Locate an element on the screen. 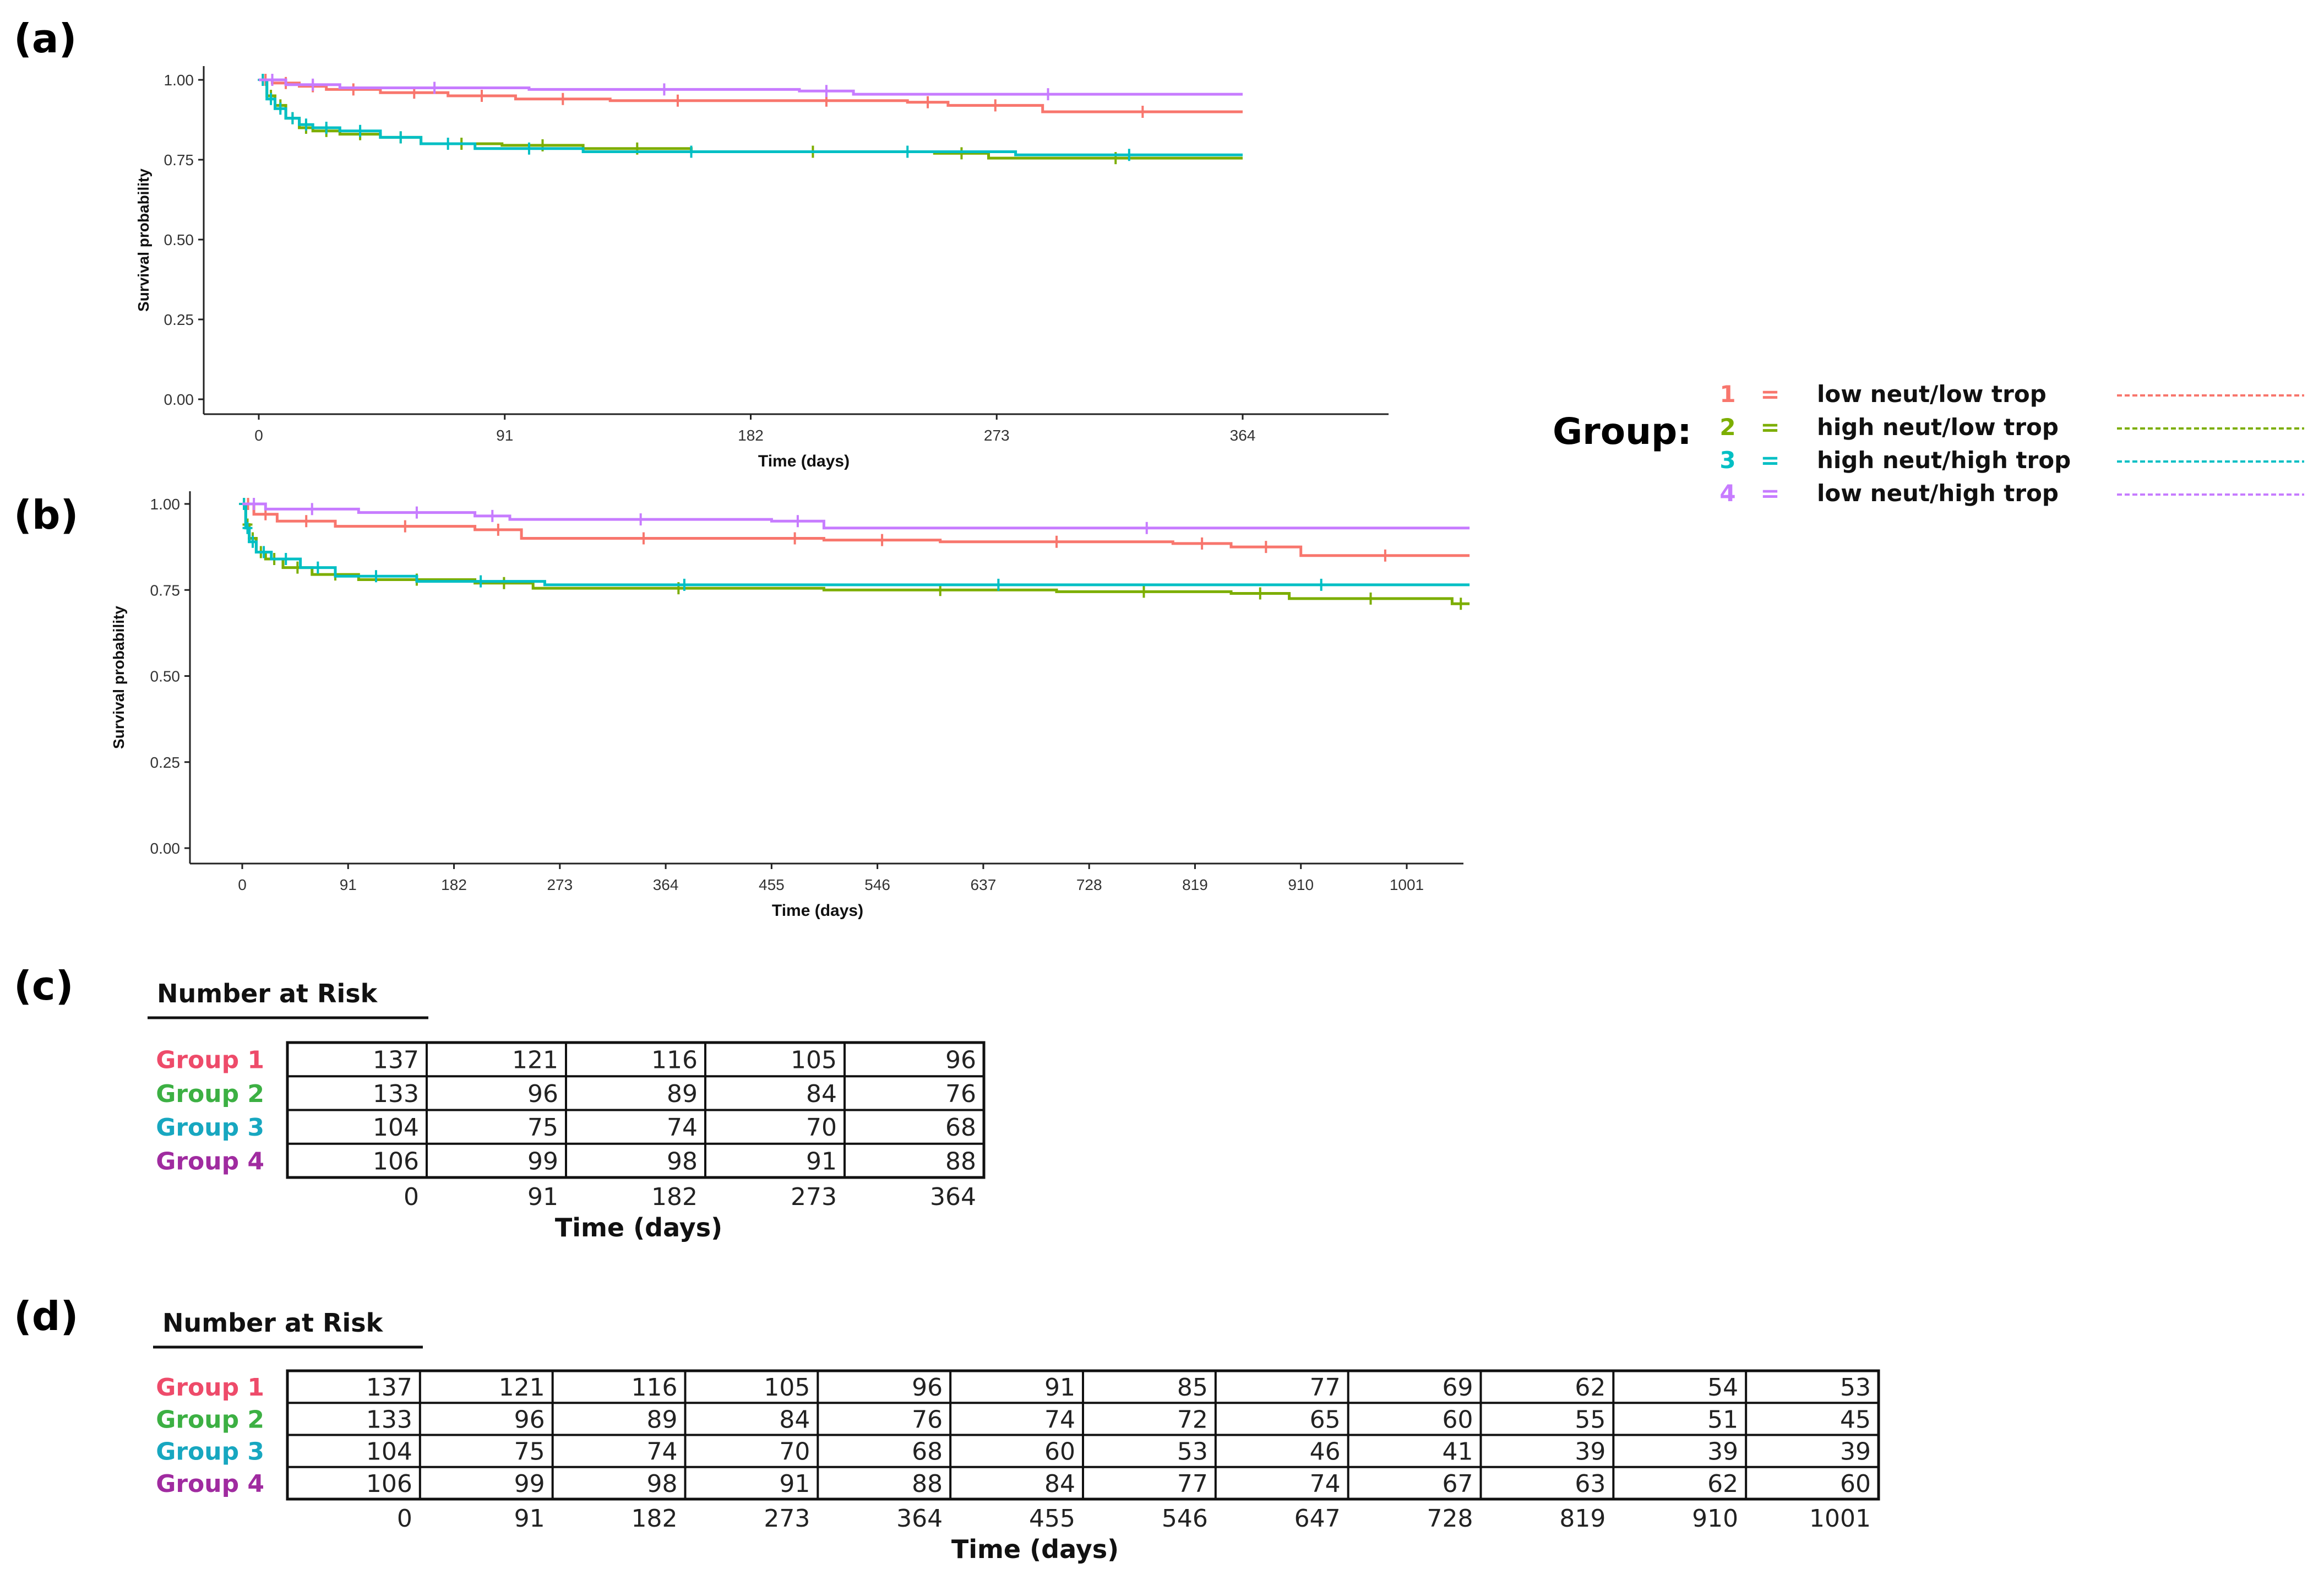 This screenshot has width=2324, height=1574. risk-cell: 89 is located at coordinates (663, 1419).